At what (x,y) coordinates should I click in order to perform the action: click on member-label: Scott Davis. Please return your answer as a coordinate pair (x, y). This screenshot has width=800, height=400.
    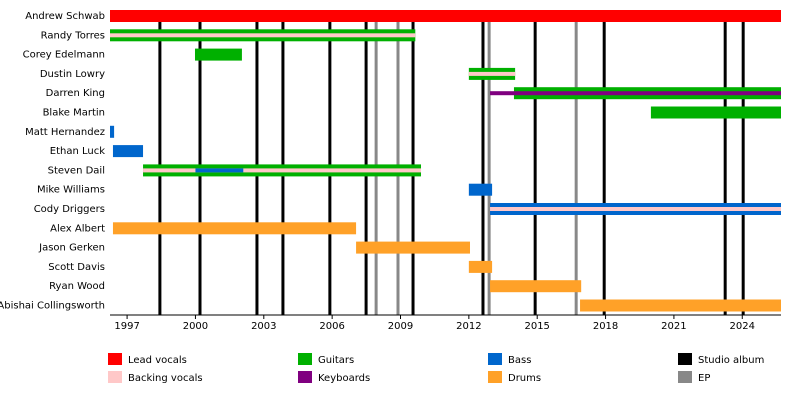
    Looking at the image, I should click on (76, 267).